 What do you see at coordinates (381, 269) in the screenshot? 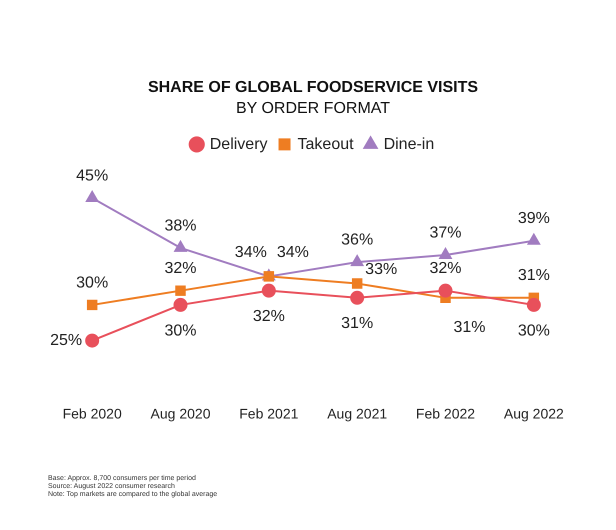
I see `data-label: 33%` at bounding box center [381, 269].